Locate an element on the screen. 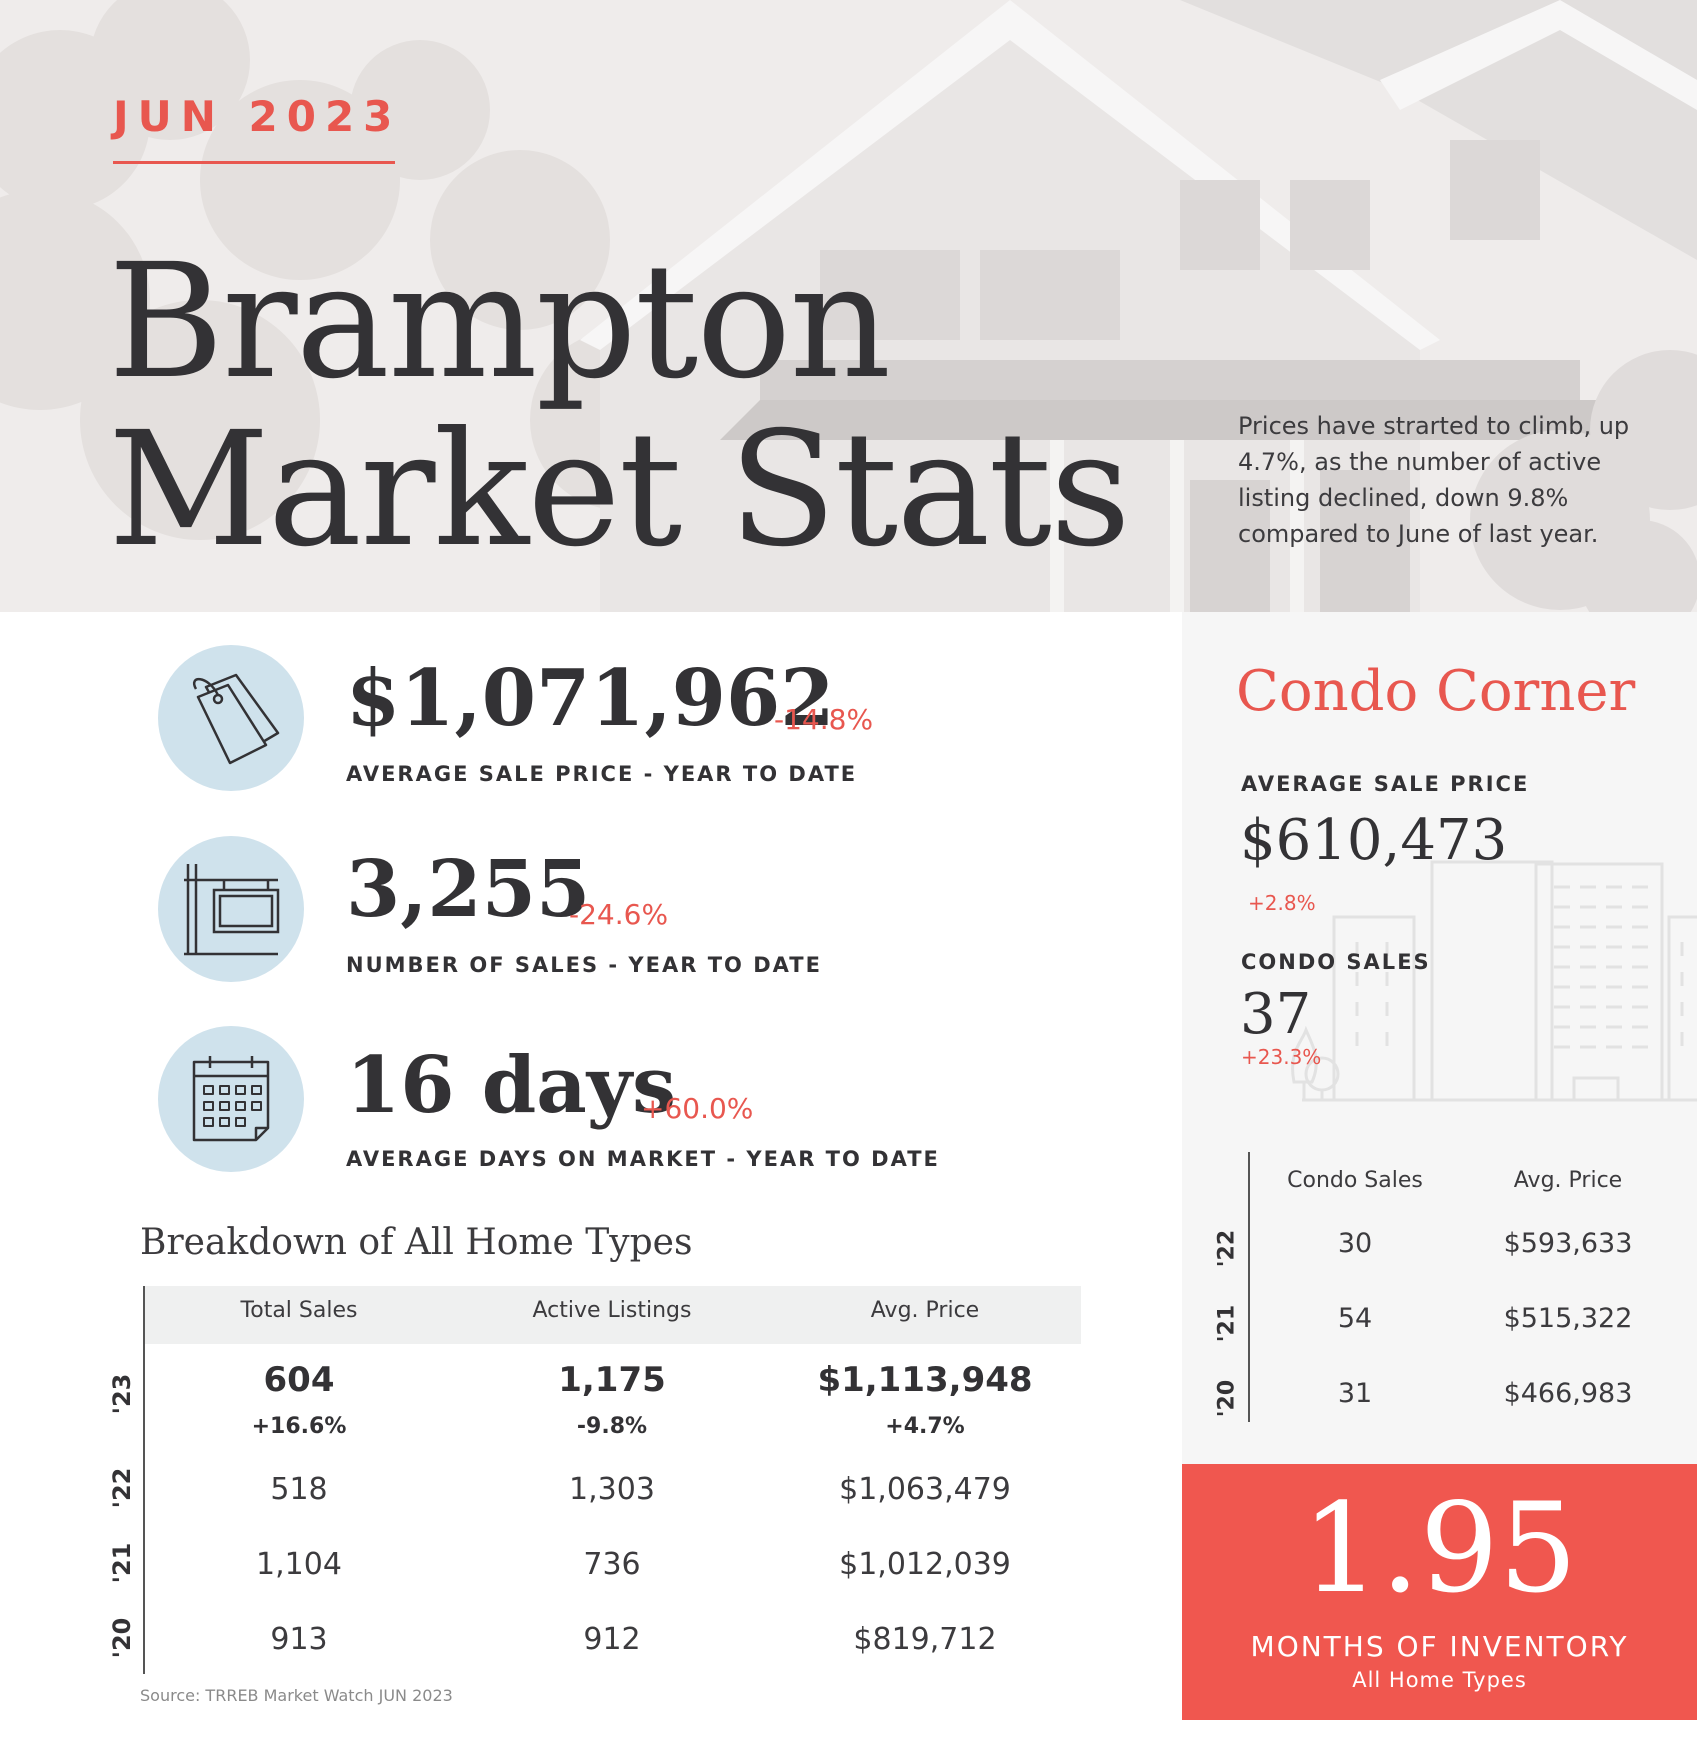 This screenshot has width=1697, height=1755. page-title: Brampton Market Stats is located at coordinates (619, 406).